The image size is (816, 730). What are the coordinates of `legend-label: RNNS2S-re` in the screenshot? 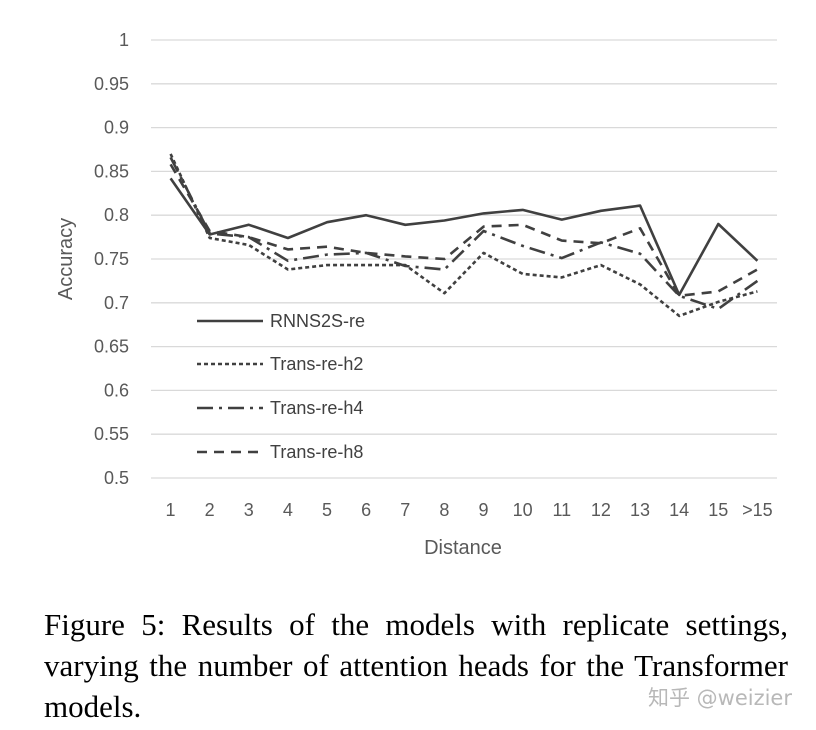 It's located at (317, 321).